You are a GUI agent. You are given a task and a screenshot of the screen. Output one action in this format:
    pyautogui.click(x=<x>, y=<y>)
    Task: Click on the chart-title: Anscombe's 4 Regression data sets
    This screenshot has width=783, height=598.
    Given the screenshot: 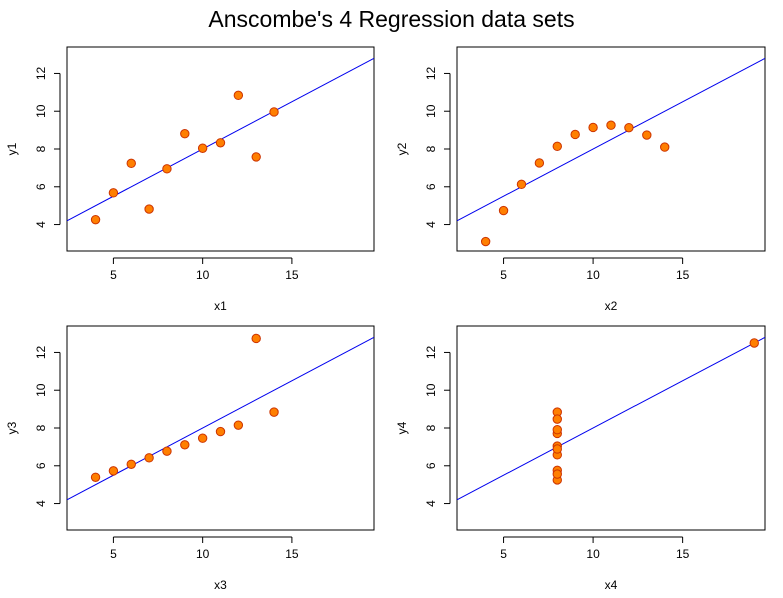 What is the action you would take?
    pyautogui.click(x=391, y=19)
    